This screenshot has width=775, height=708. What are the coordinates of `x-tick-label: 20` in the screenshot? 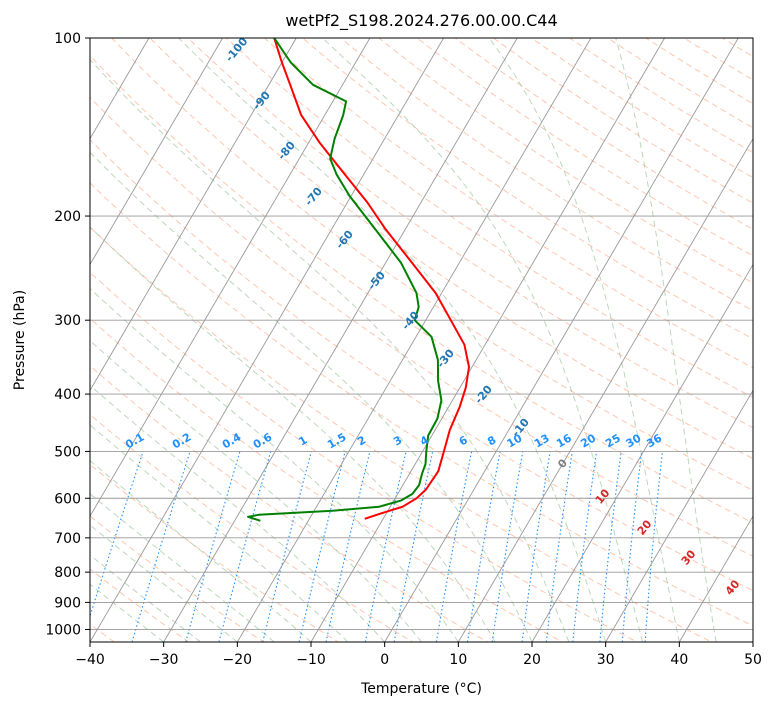 It's located at (532, 660).